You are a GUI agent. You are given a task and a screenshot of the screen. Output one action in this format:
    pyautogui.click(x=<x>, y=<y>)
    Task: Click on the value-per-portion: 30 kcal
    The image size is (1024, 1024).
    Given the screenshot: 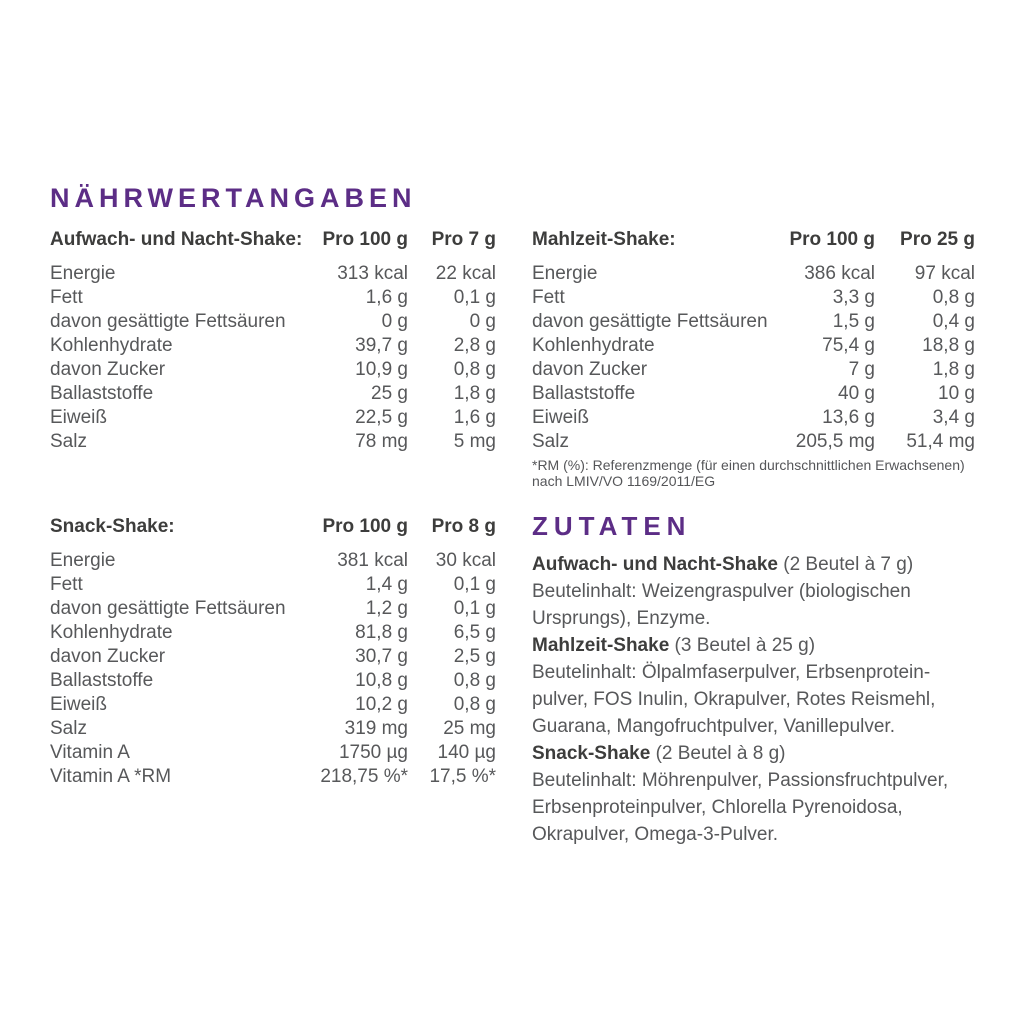 What is the action you would take?
    pyautogui.click(x=465, y=560)
    